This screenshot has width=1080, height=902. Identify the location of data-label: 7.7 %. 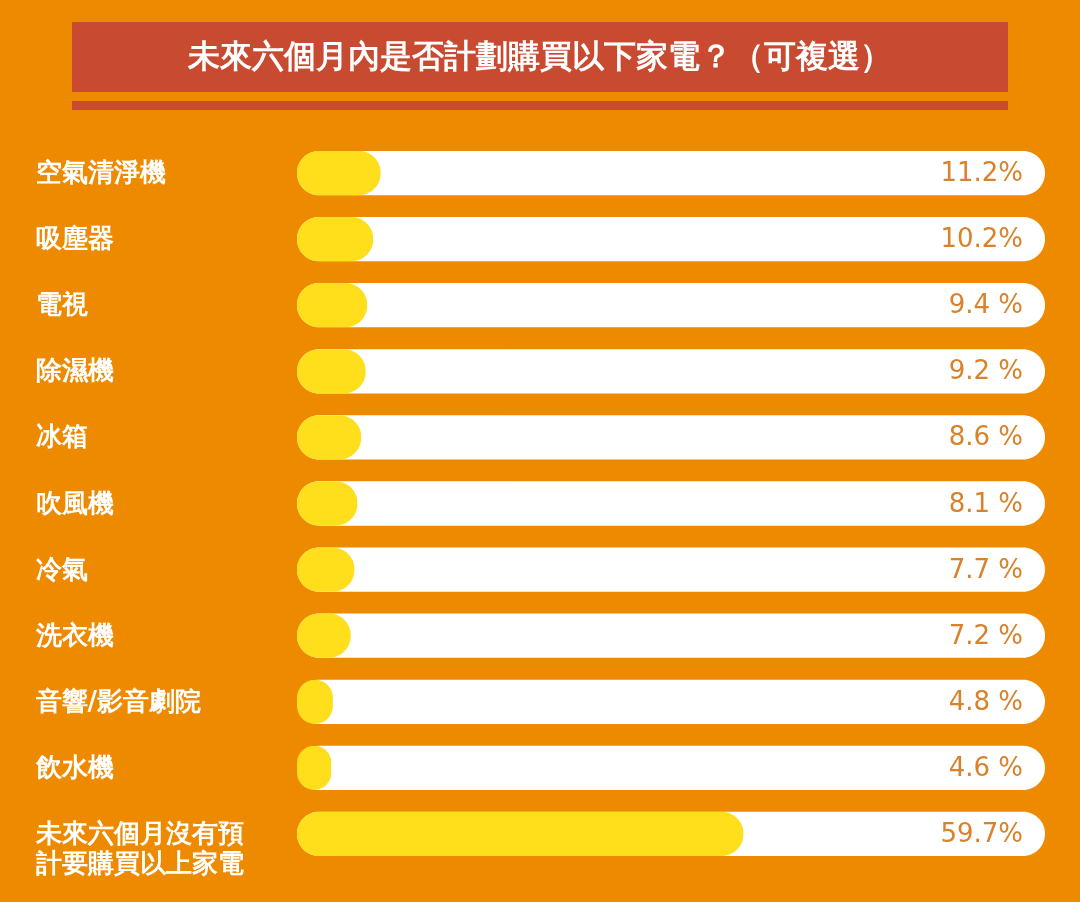
(985, 568).